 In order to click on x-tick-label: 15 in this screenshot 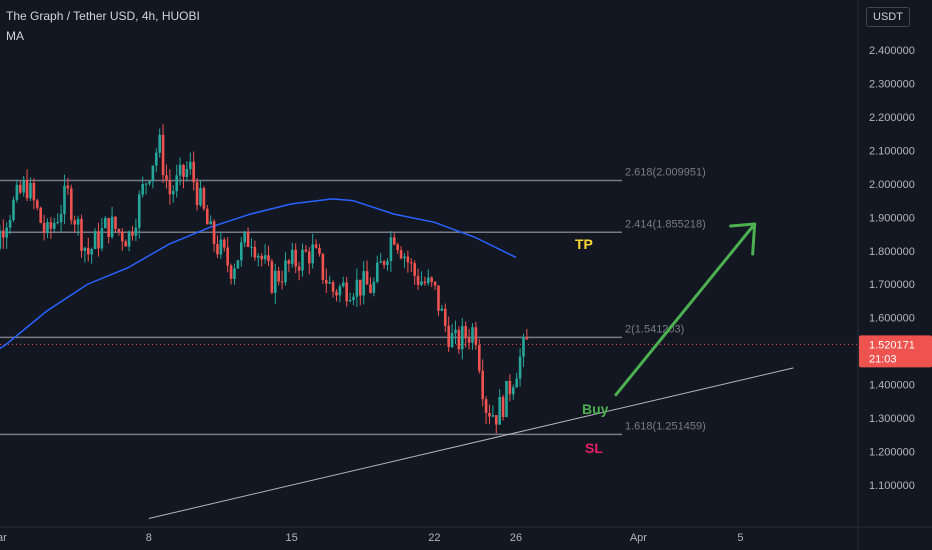, I will do `click(291, 538)`.